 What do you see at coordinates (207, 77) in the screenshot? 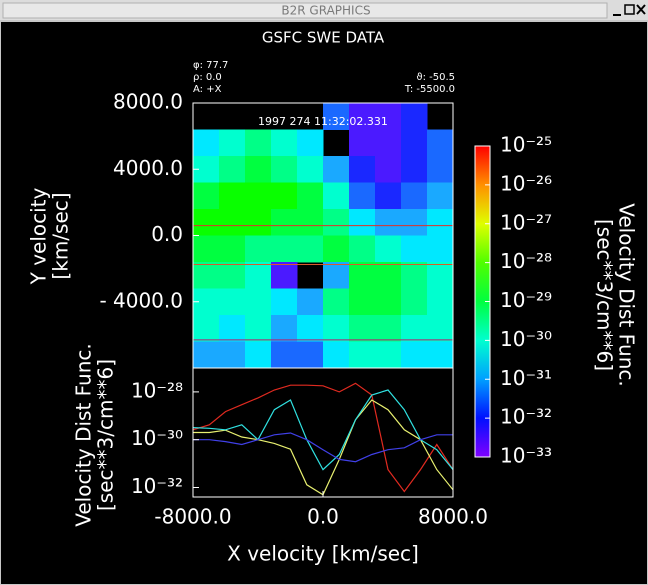
I see `annotation: ρ: 0.0` at bounding box center [207, 77].